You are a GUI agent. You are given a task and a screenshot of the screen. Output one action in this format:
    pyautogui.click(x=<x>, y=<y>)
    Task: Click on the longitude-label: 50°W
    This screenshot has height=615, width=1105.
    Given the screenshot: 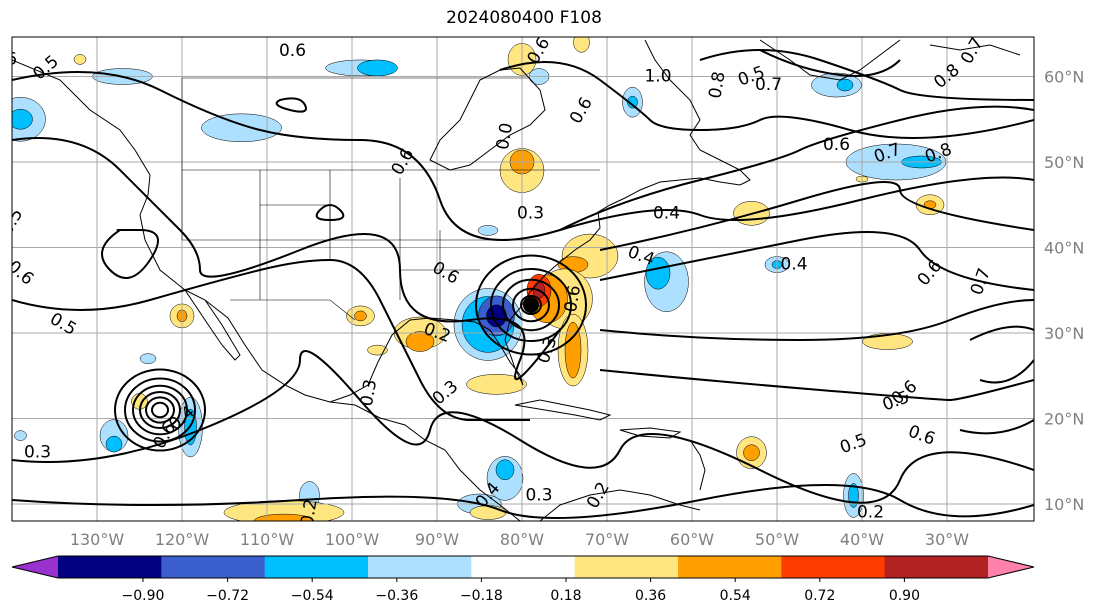 What is the action you would take?
    pyautogui.click(x=777, y=539)
    